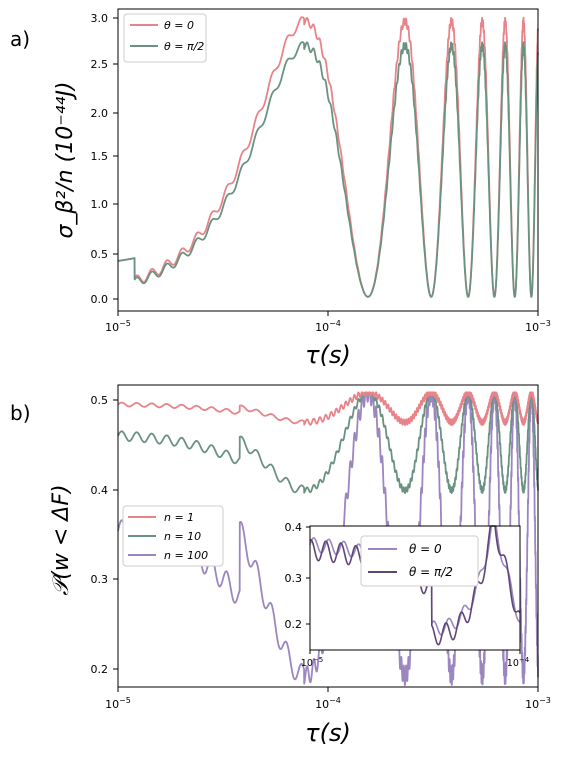 The width and height of the screenshot is (563, 760). I want to click on panel-b-xaxis: 10⁻⁵ 10⁻⁴ 10⁻³, so click(328, 699).